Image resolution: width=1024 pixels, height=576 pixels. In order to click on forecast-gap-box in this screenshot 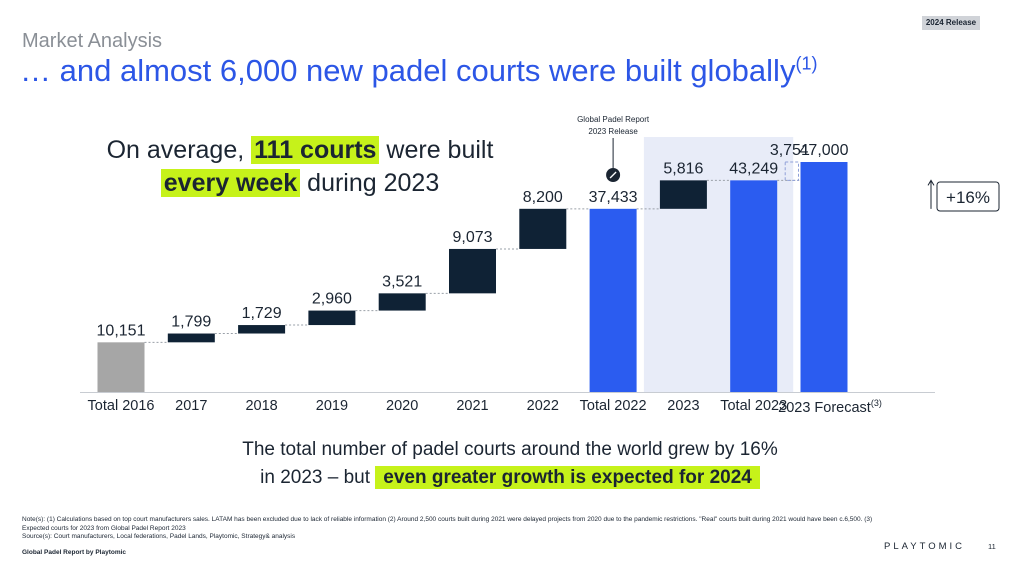, I will do `click(792, 171)`.